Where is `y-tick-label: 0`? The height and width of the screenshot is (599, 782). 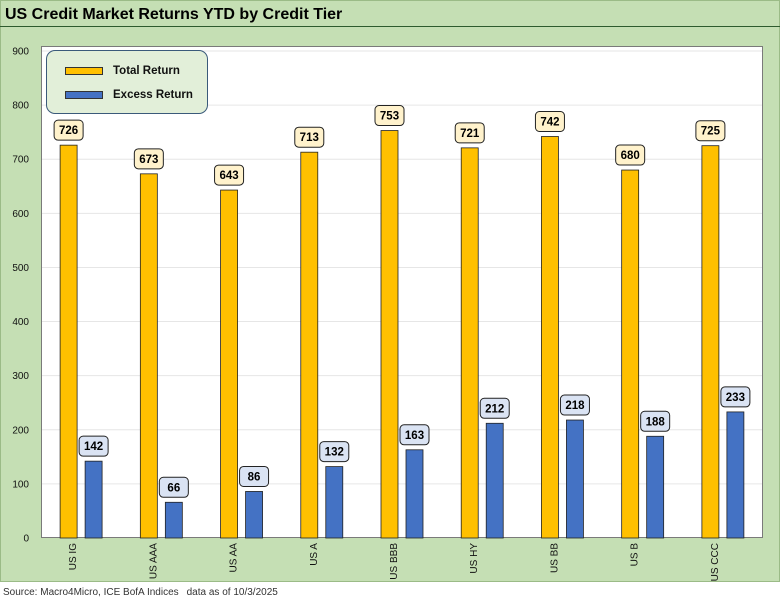 y-tick-label: 0 is located at coordinates (26, 539).